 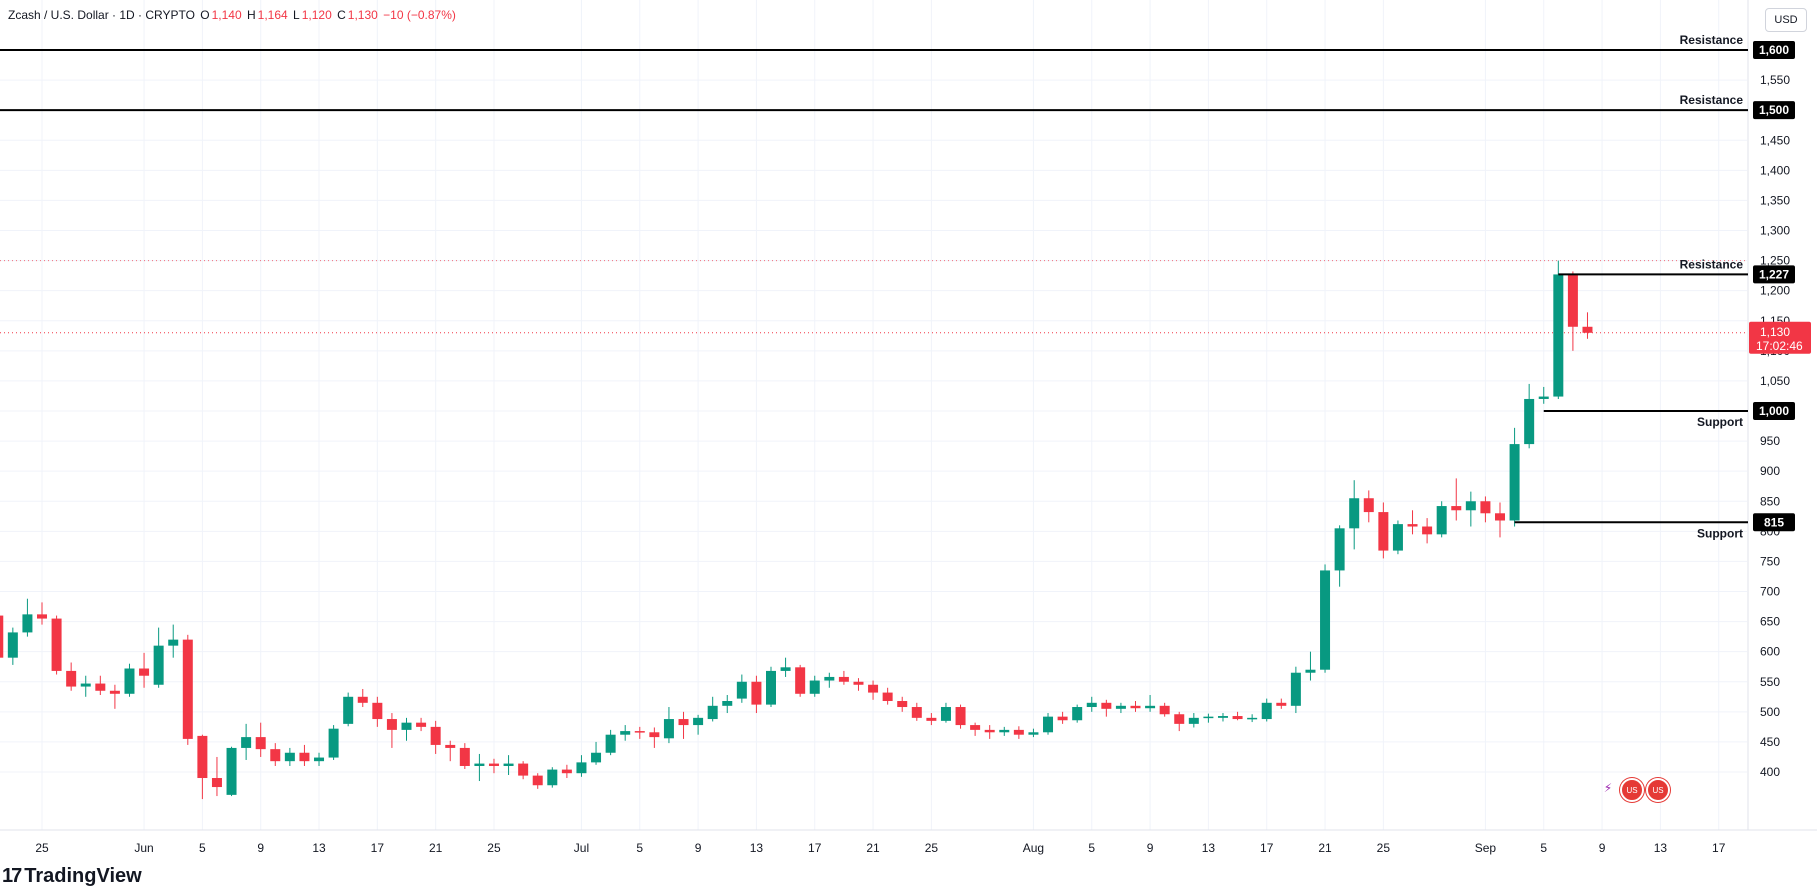 What do you see at coordinates (581, 848) in the screenshot?
I see `x-tick-label: Jul` at bounding box center [581, 848].